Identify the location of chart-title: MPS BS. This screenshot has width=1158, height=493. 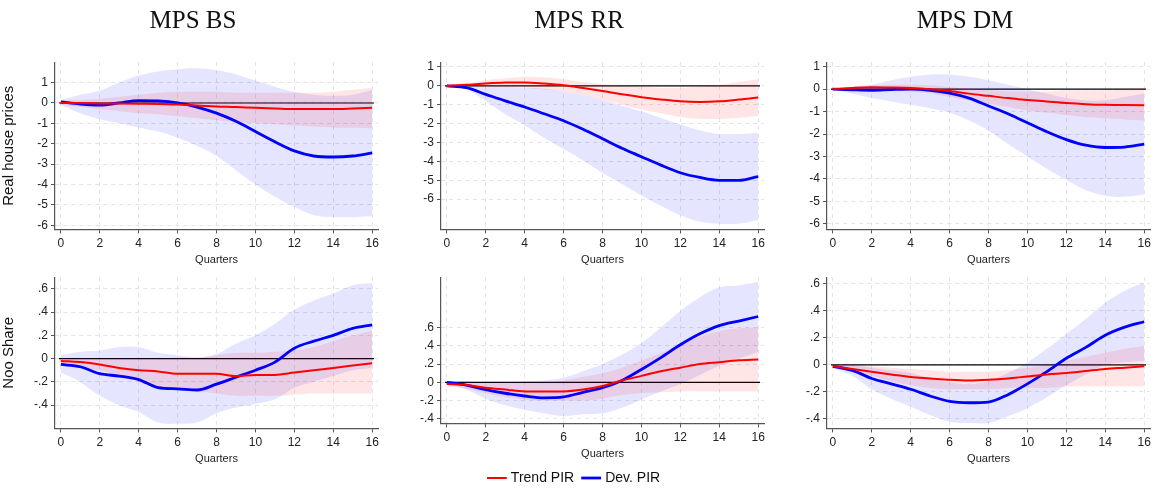
(193, 20).